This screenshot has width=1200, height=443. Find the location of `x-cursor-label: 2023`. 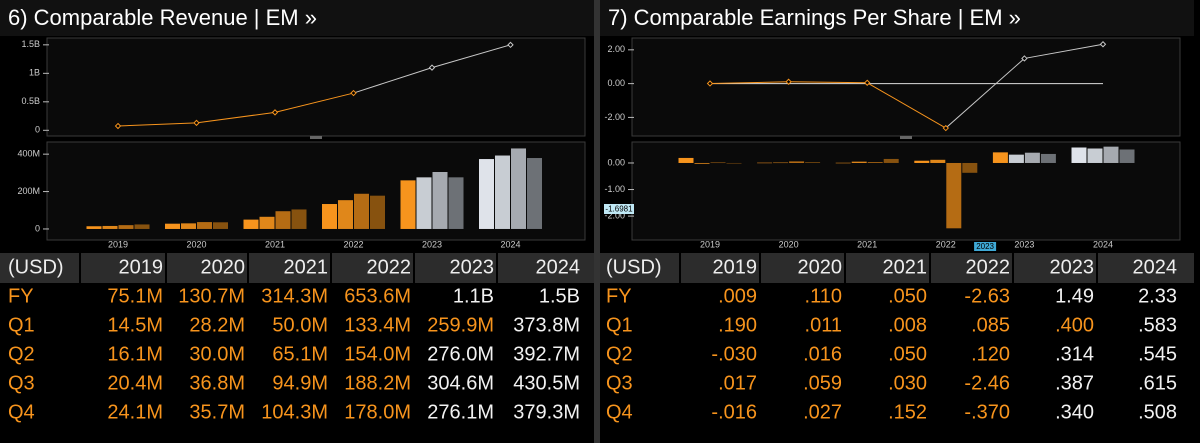

x-cursor-label: 2023 is located at coordinates (985, 246).